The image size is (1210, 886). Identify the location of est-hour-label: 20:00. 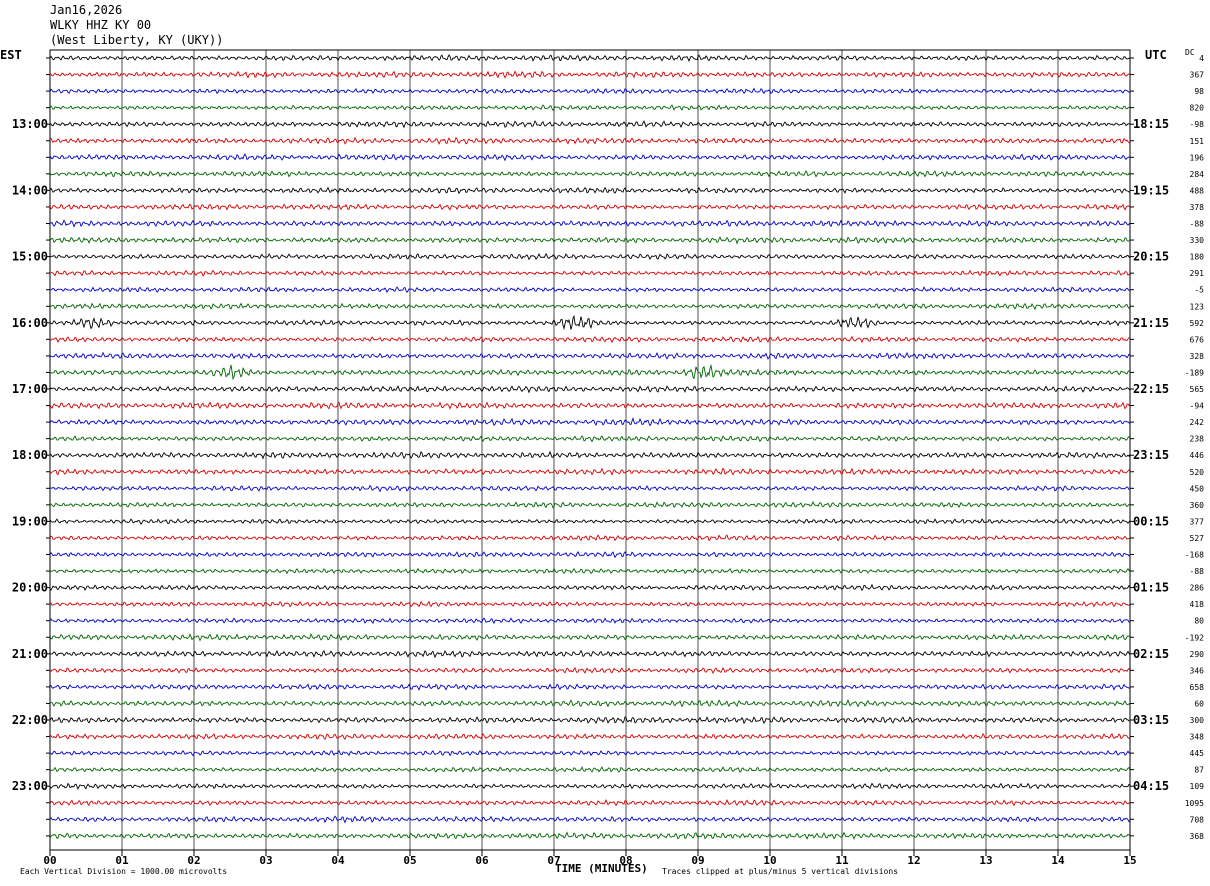
(30, 588).